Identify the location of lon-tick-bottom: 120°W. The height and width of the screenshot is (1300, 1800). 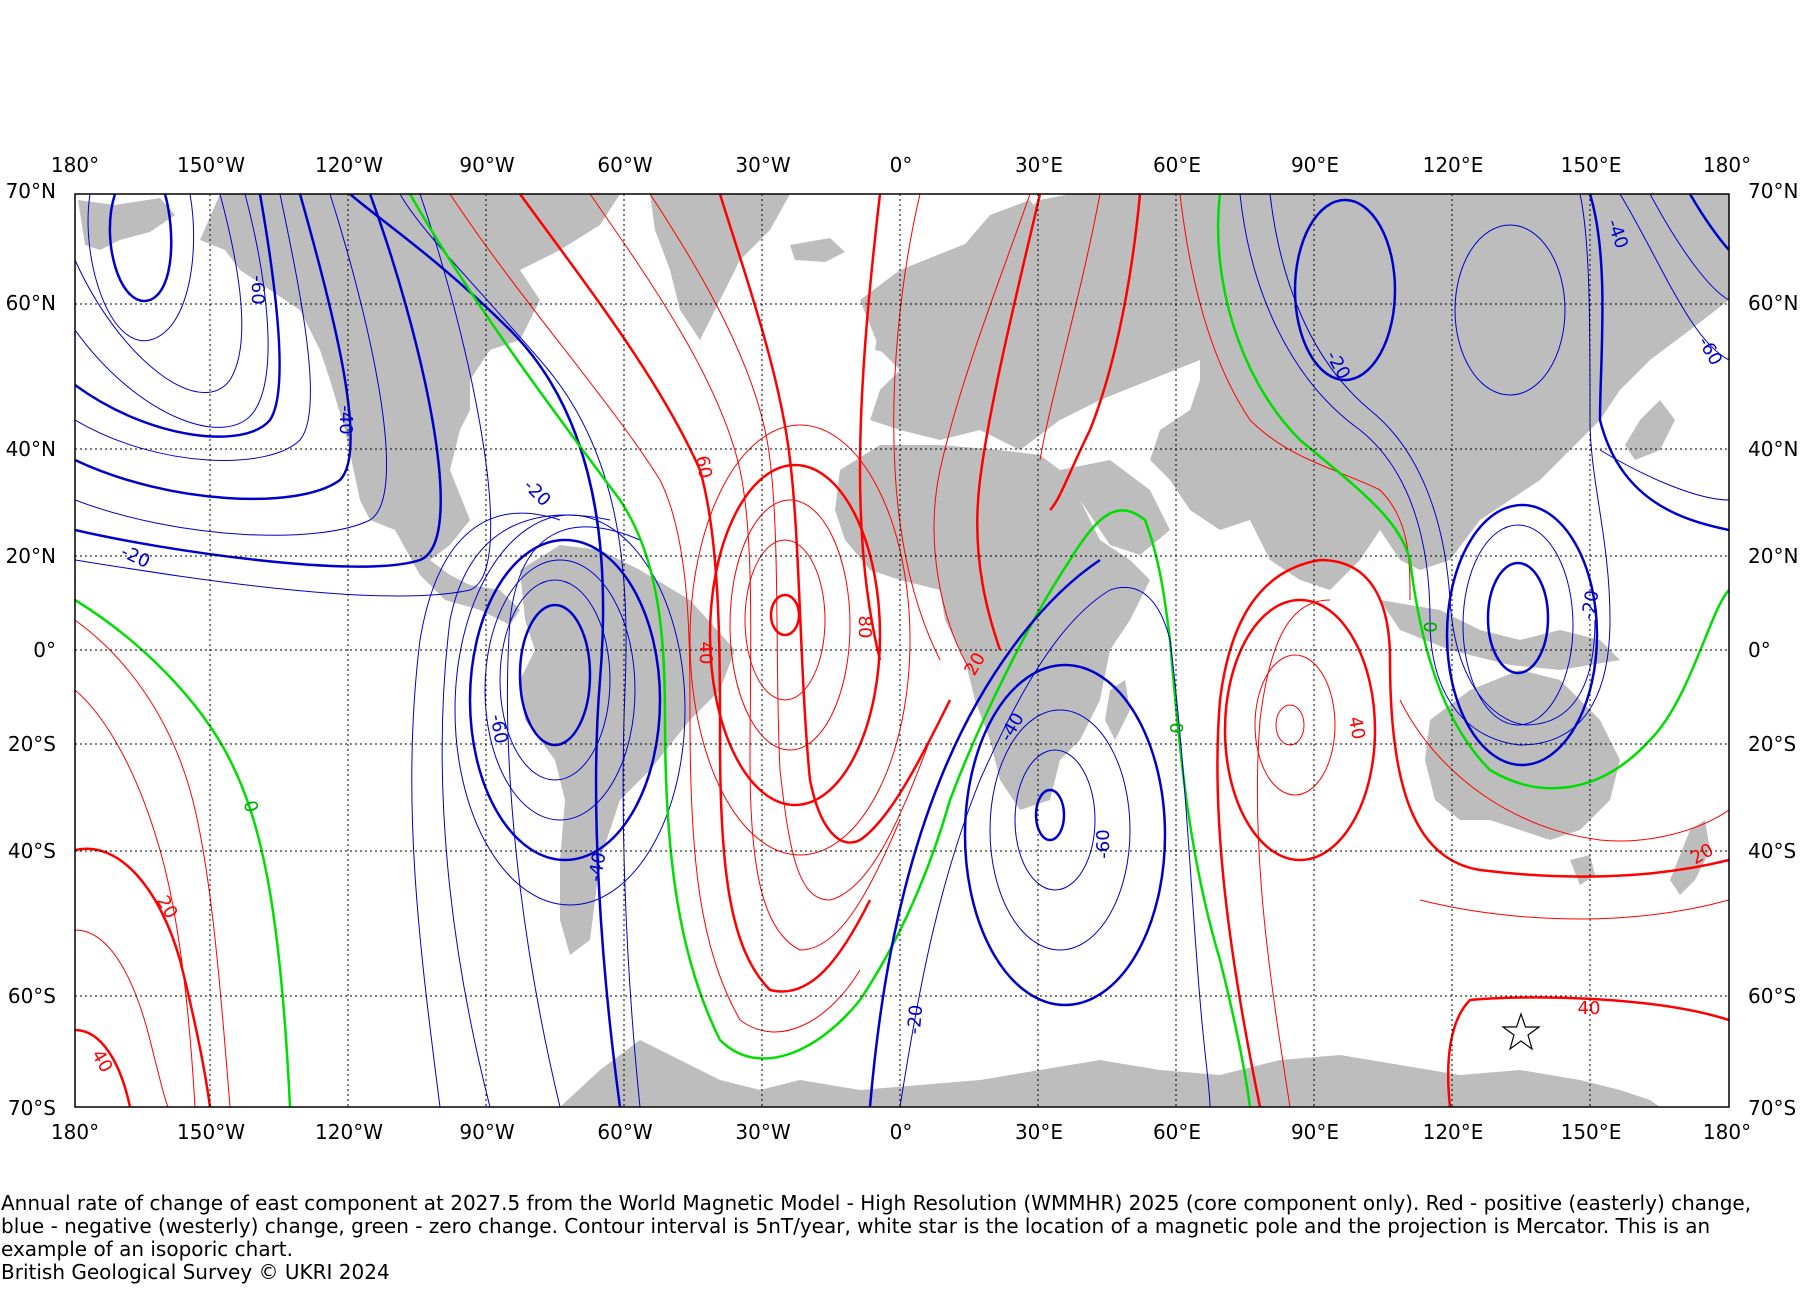
(349, 1132).